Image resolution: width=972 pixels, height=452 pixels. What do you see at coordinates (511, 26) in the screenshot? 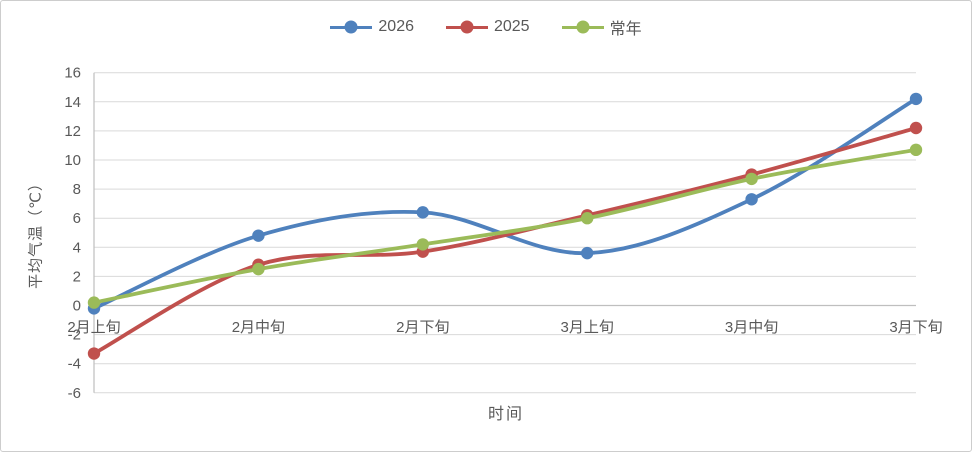
I see `legend-label: 2025` at bounding box center [511, 26].